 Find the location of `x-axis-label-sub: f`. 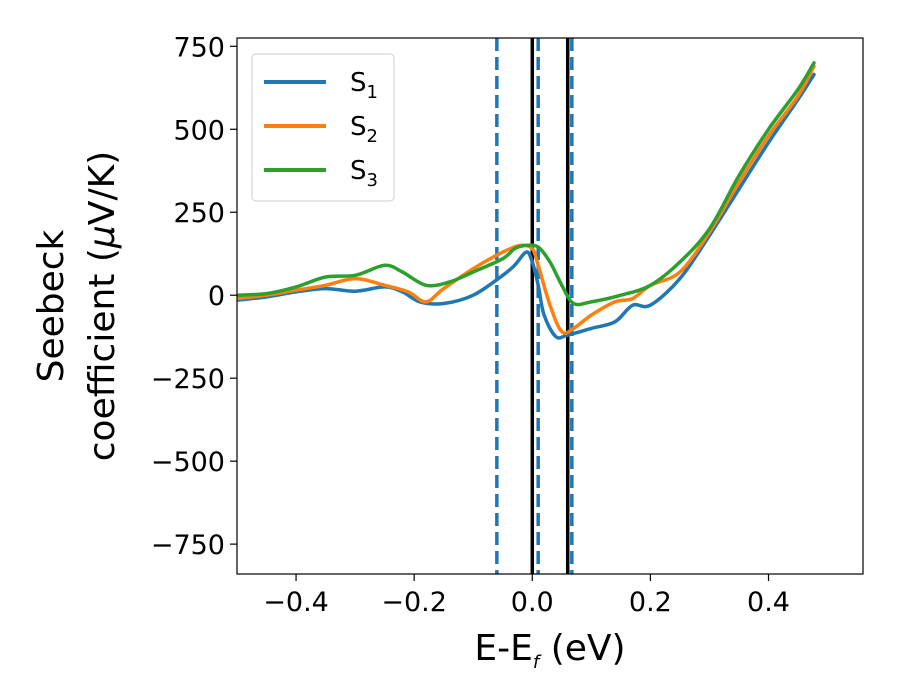

x-axis-label-sub: f is located at coordinates (537, 662).